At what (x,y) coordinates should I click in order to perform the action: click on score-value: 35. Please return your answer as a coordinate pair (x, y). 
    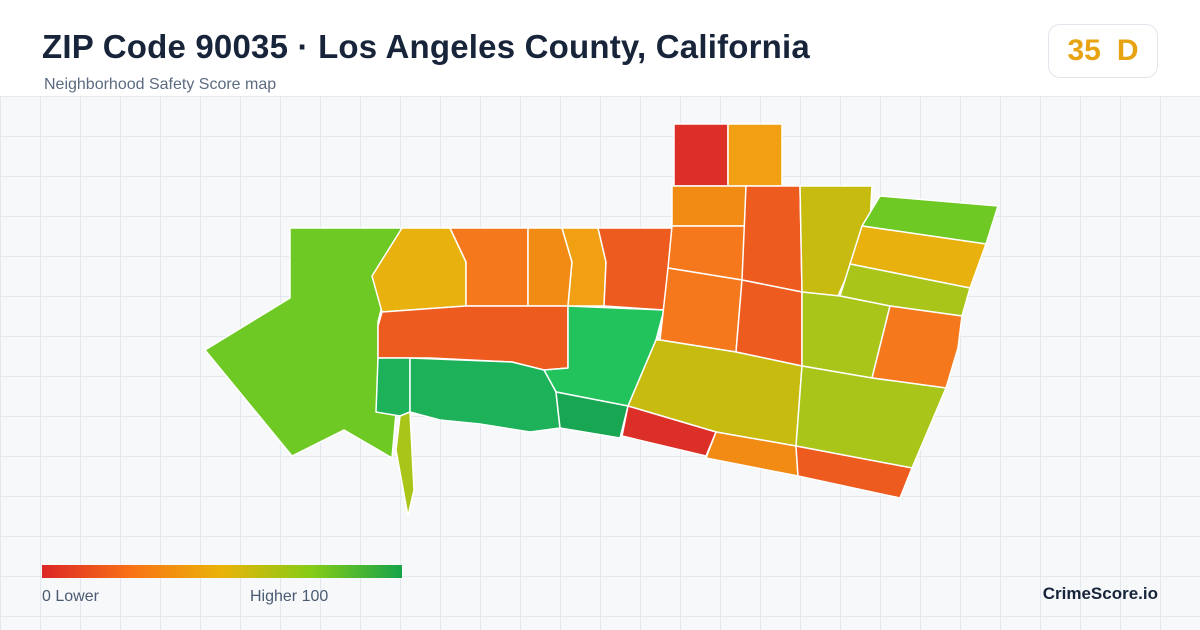
    Looking at the image, I should click on (1084, 50).